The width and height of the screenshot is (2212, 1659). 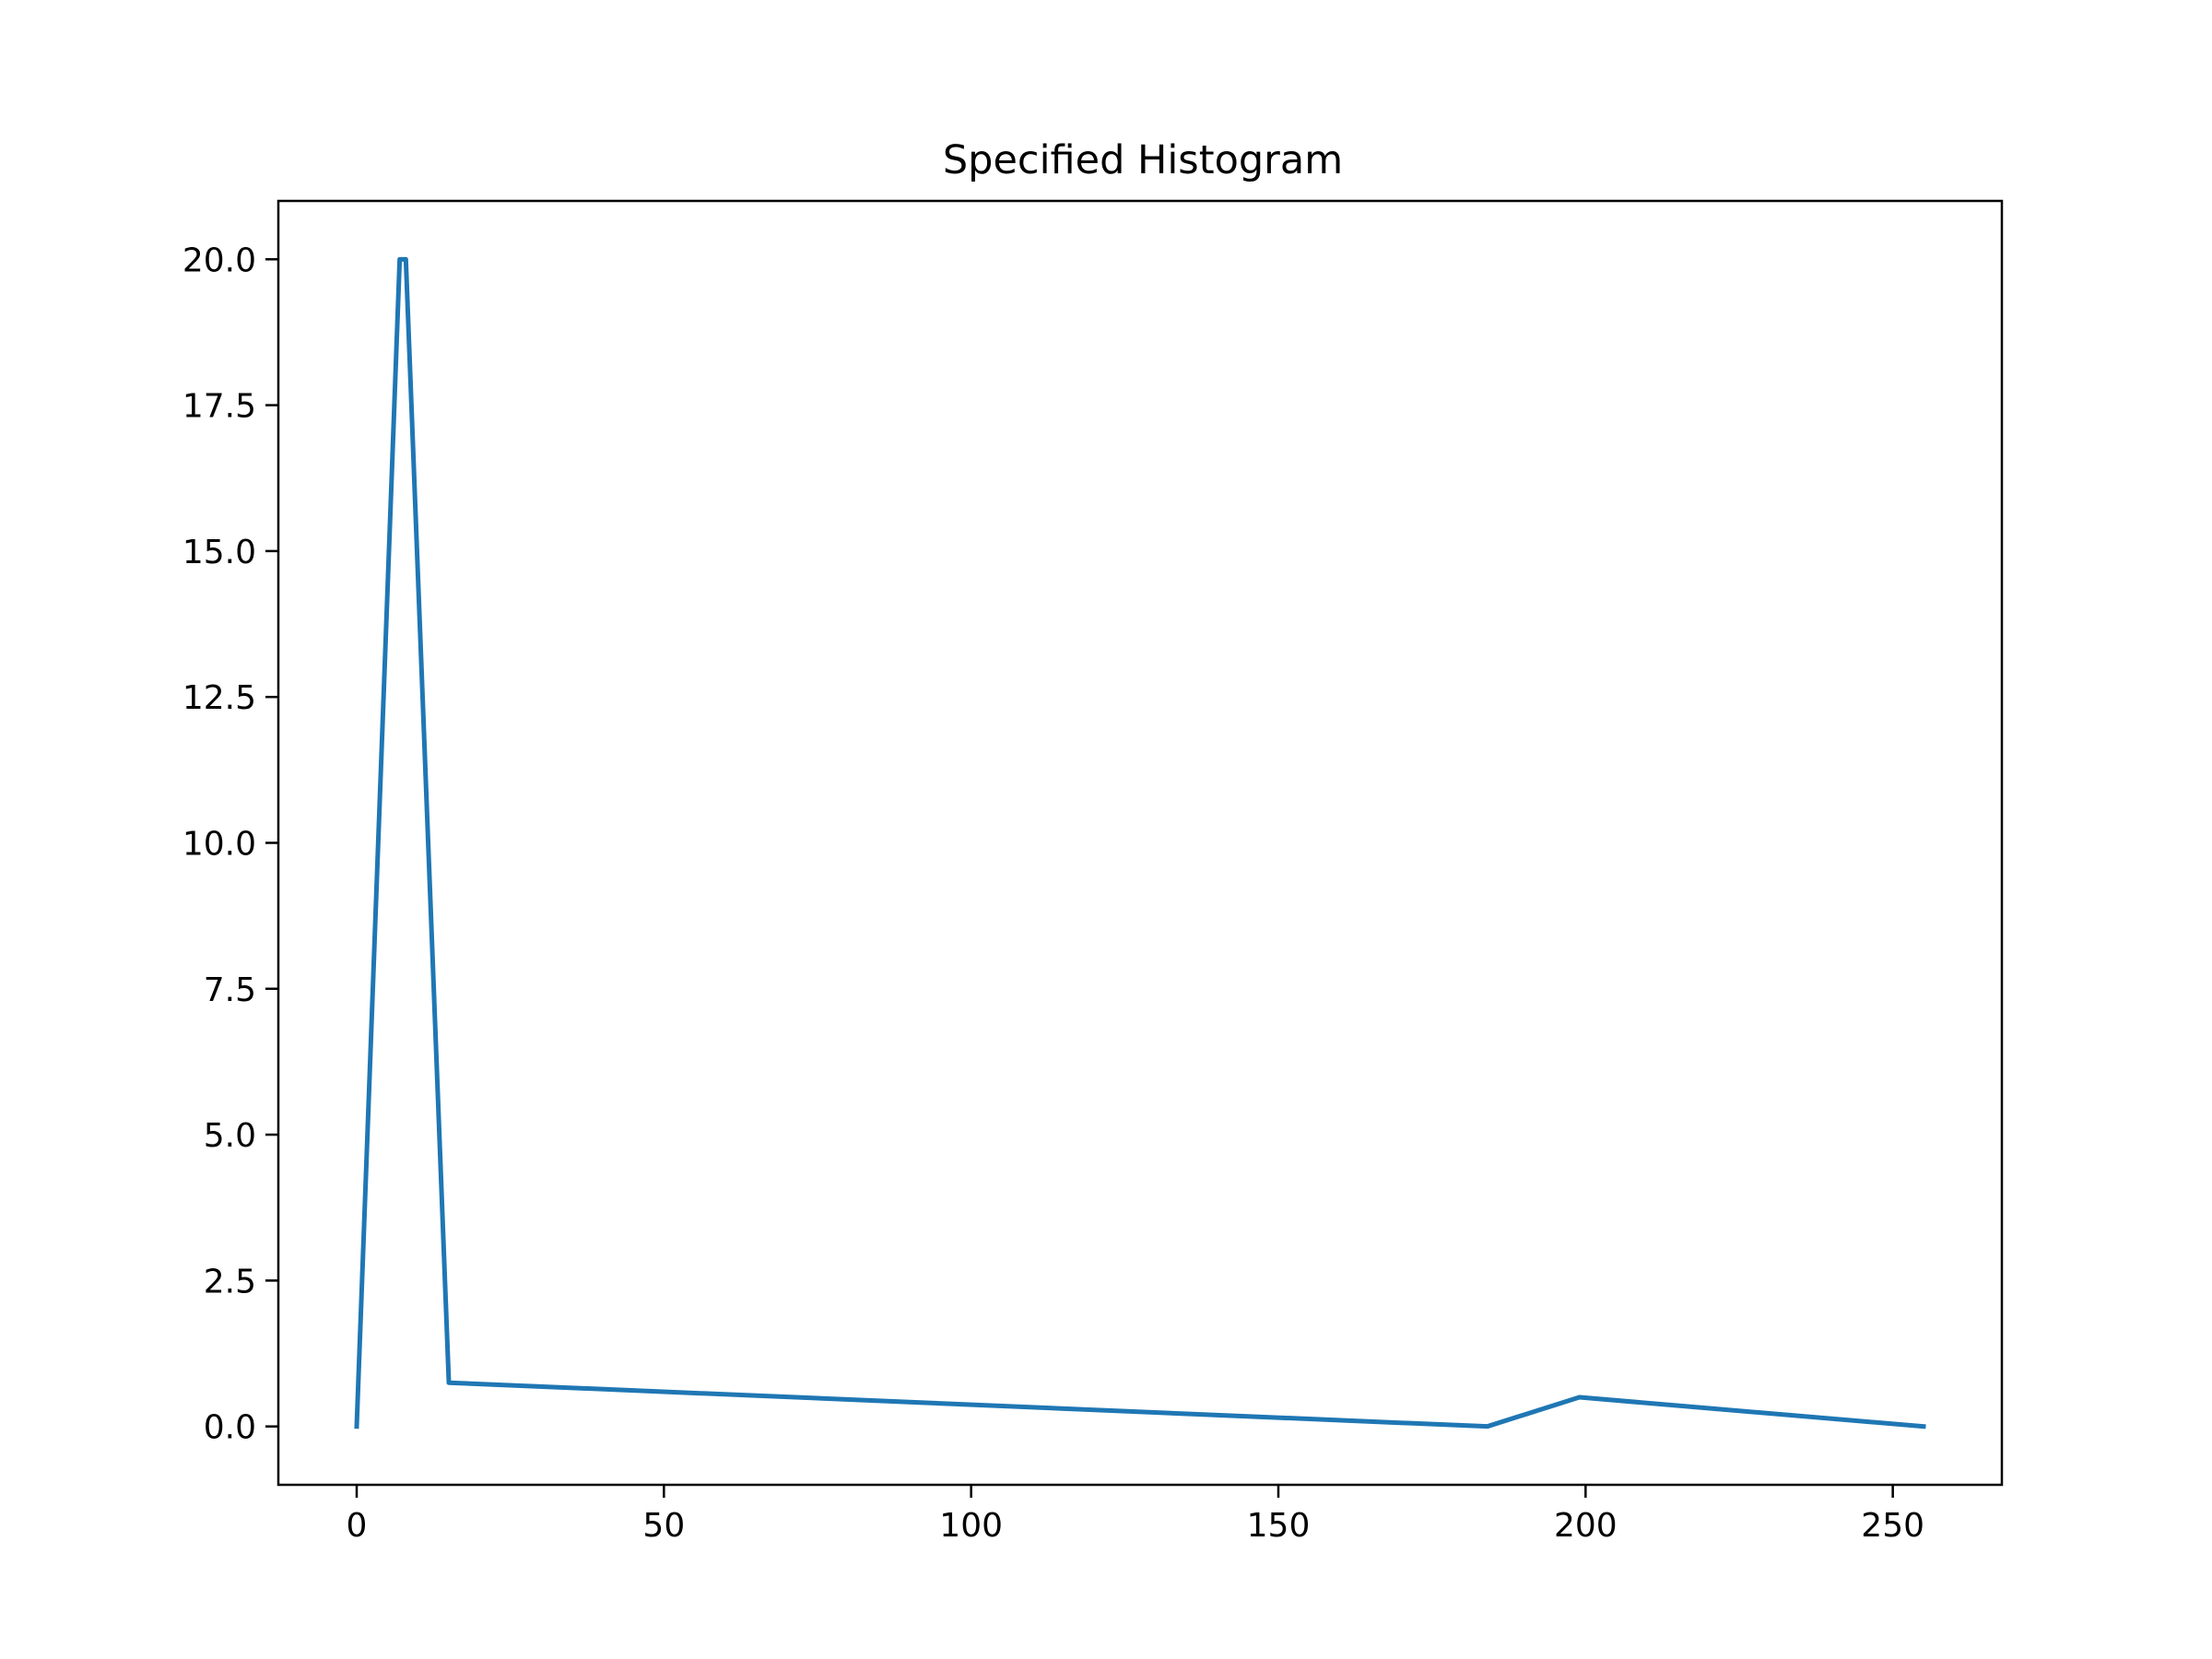 I want to click on y-tick-label: 7.5, so click(x=230, y=990).